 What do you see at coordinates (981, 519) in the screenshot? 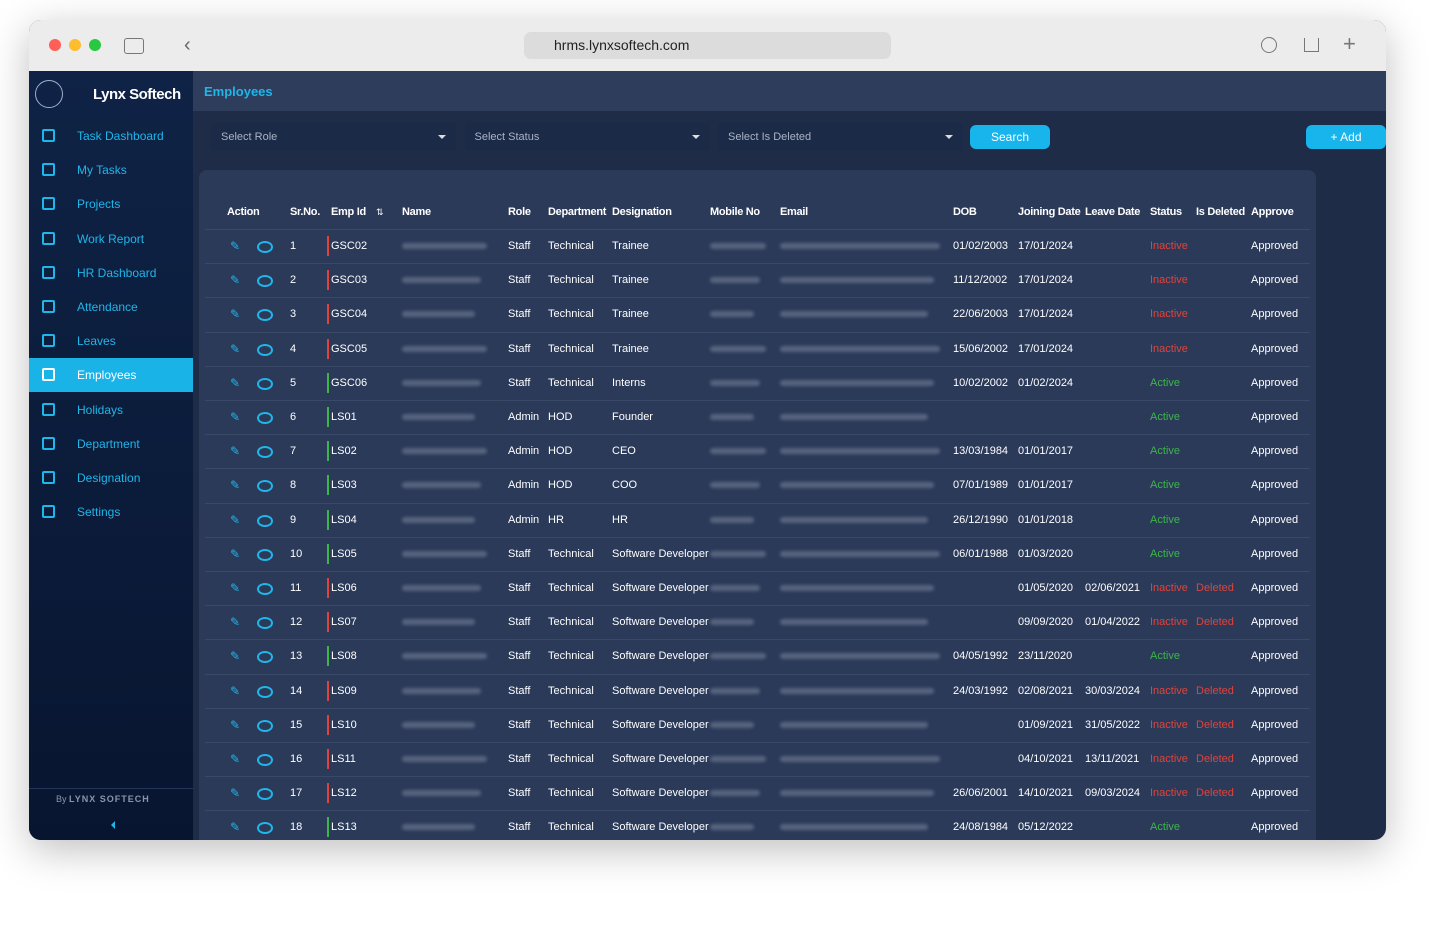
I see `cell: 26/12/1990` at bounding box center [981, 519].